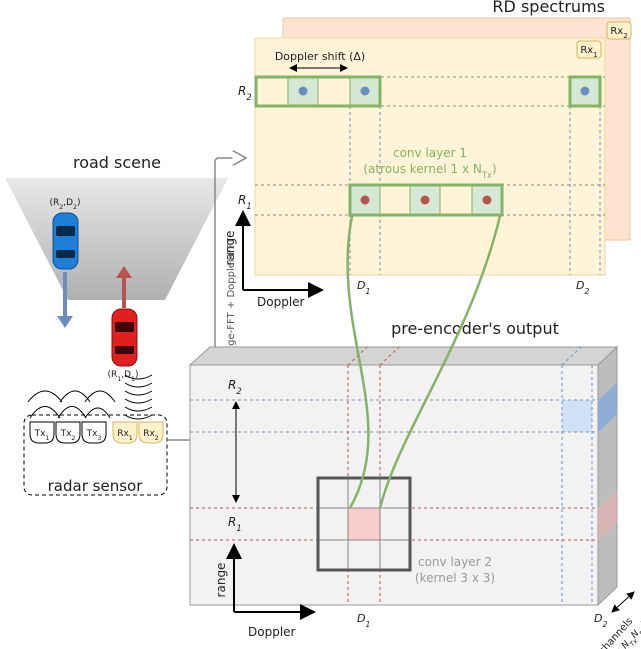  What do you see at coordinates (221, 580) in the screenshot?
I see `pe-range-axis: range` at bounding box center [221, 580].